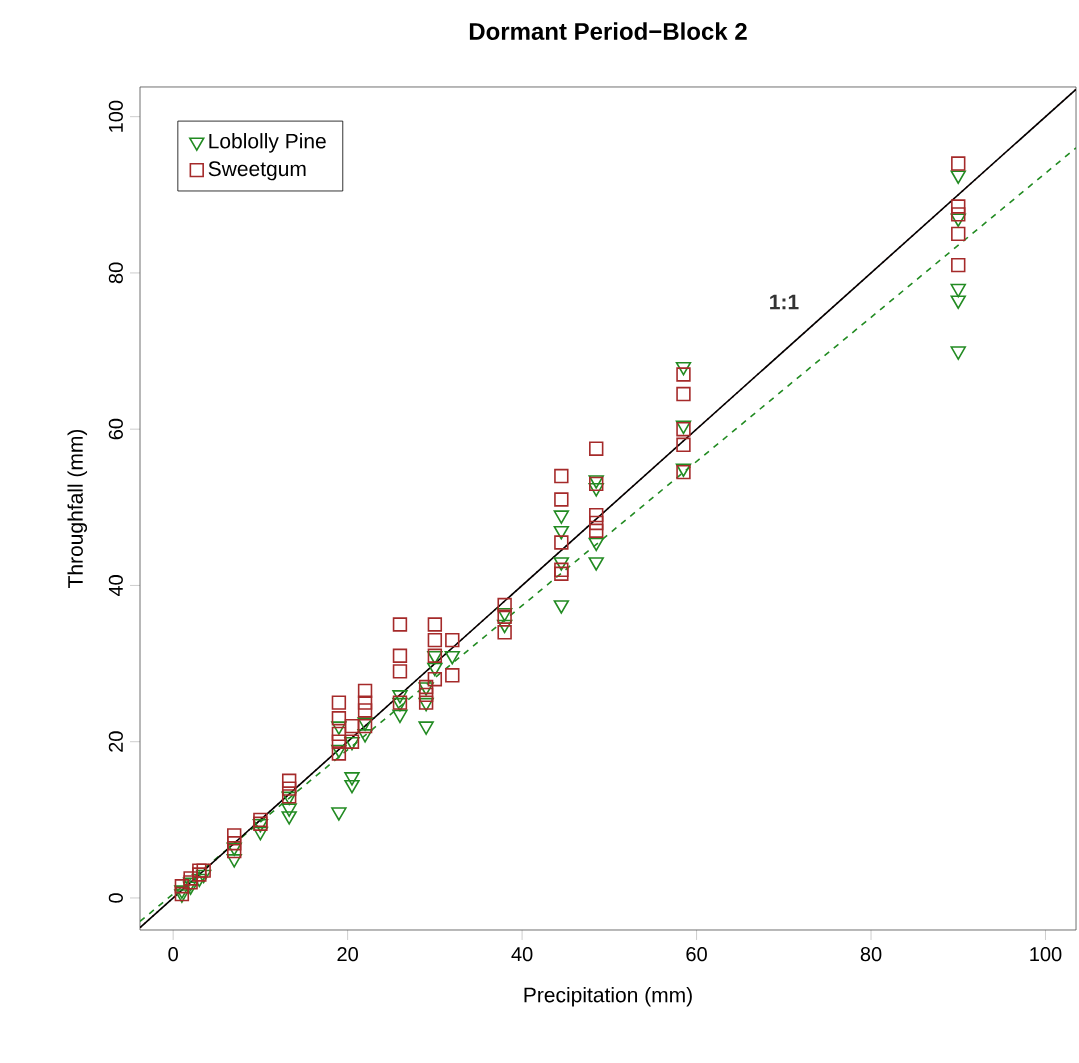  What do you see at coordinates (696, 954) in the screenshot?
I see `x-tick-label: 60` at bounding box center [696, 954].